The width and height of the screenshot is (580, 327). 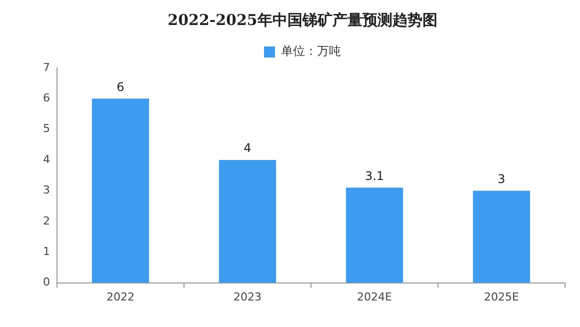 I want to click on x-tick-label: 2023, so click(x=248, y=297).